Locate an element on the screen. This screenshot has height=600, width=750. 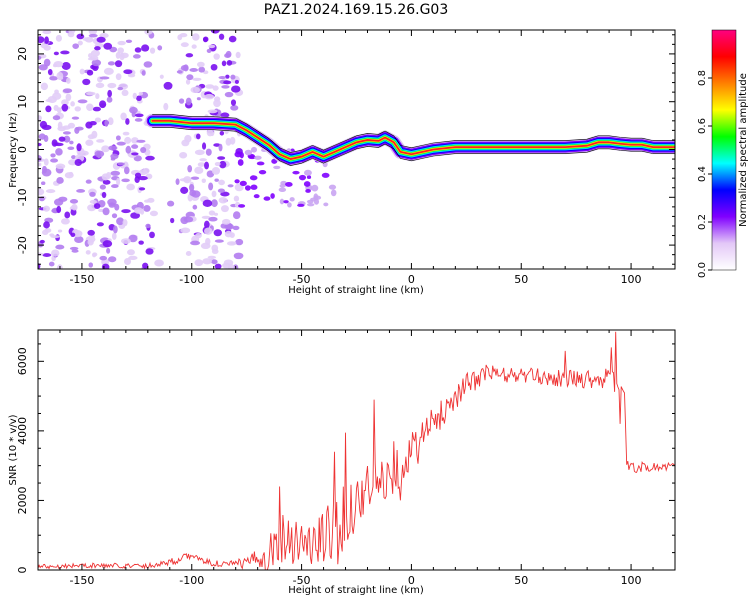
snr-ytick-label: 6000 is located at coordinates (22, 361).